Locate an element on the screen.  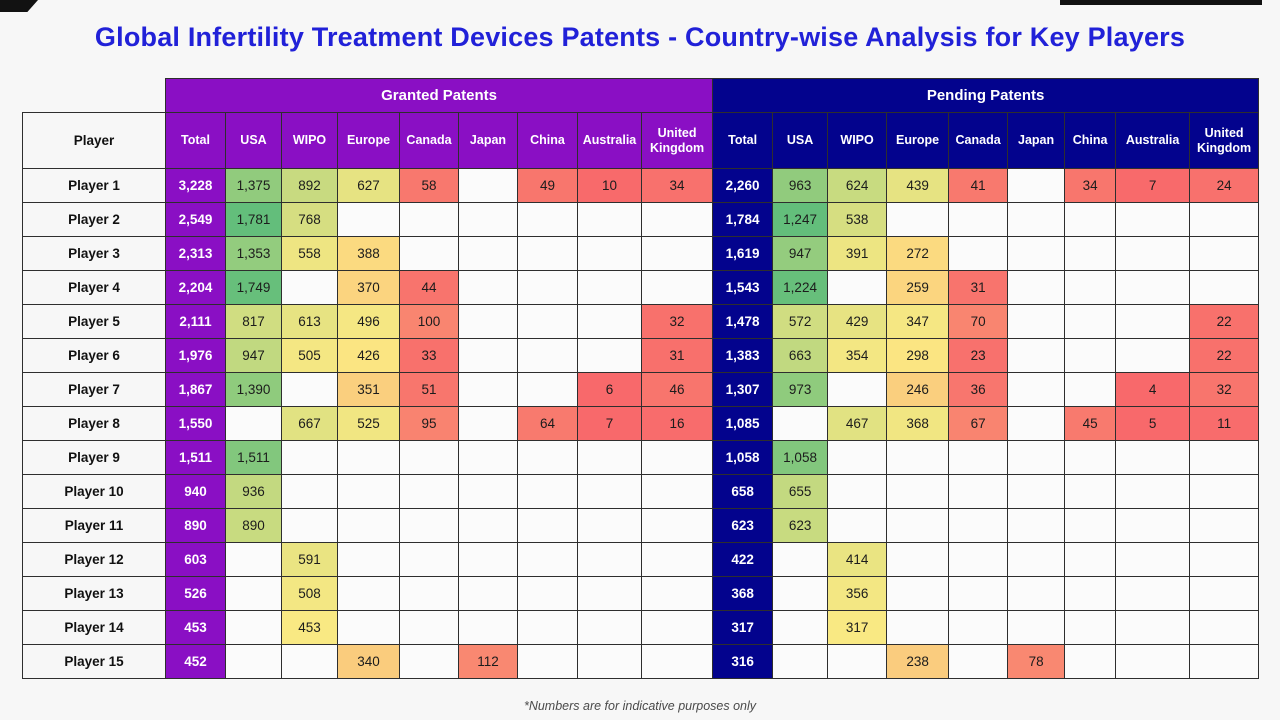
top-edge-mark is located at coordinates (1161, 2).